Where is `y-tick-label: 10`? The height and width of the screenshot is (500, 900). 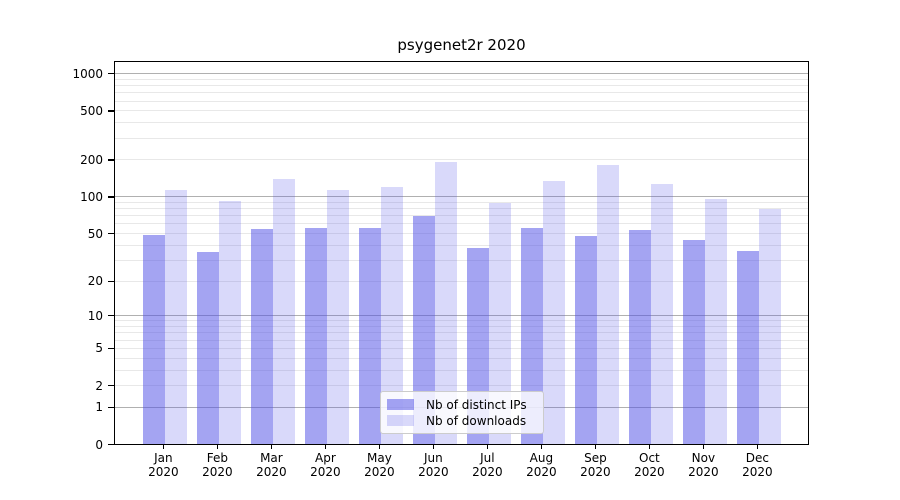 y-tick-label: 10 is located at coordinates (95, 315).